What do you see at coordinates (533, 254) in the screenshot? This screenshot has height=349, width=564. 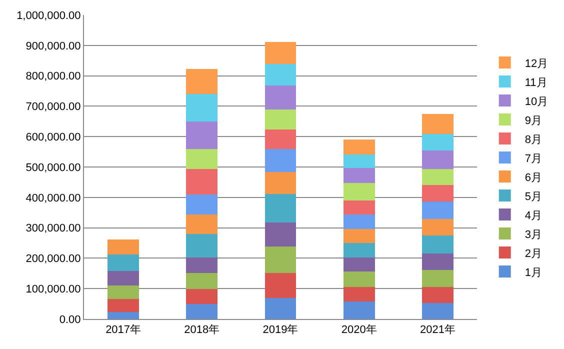 I see `legend-label: 2月` at bounding box center [533, 254].